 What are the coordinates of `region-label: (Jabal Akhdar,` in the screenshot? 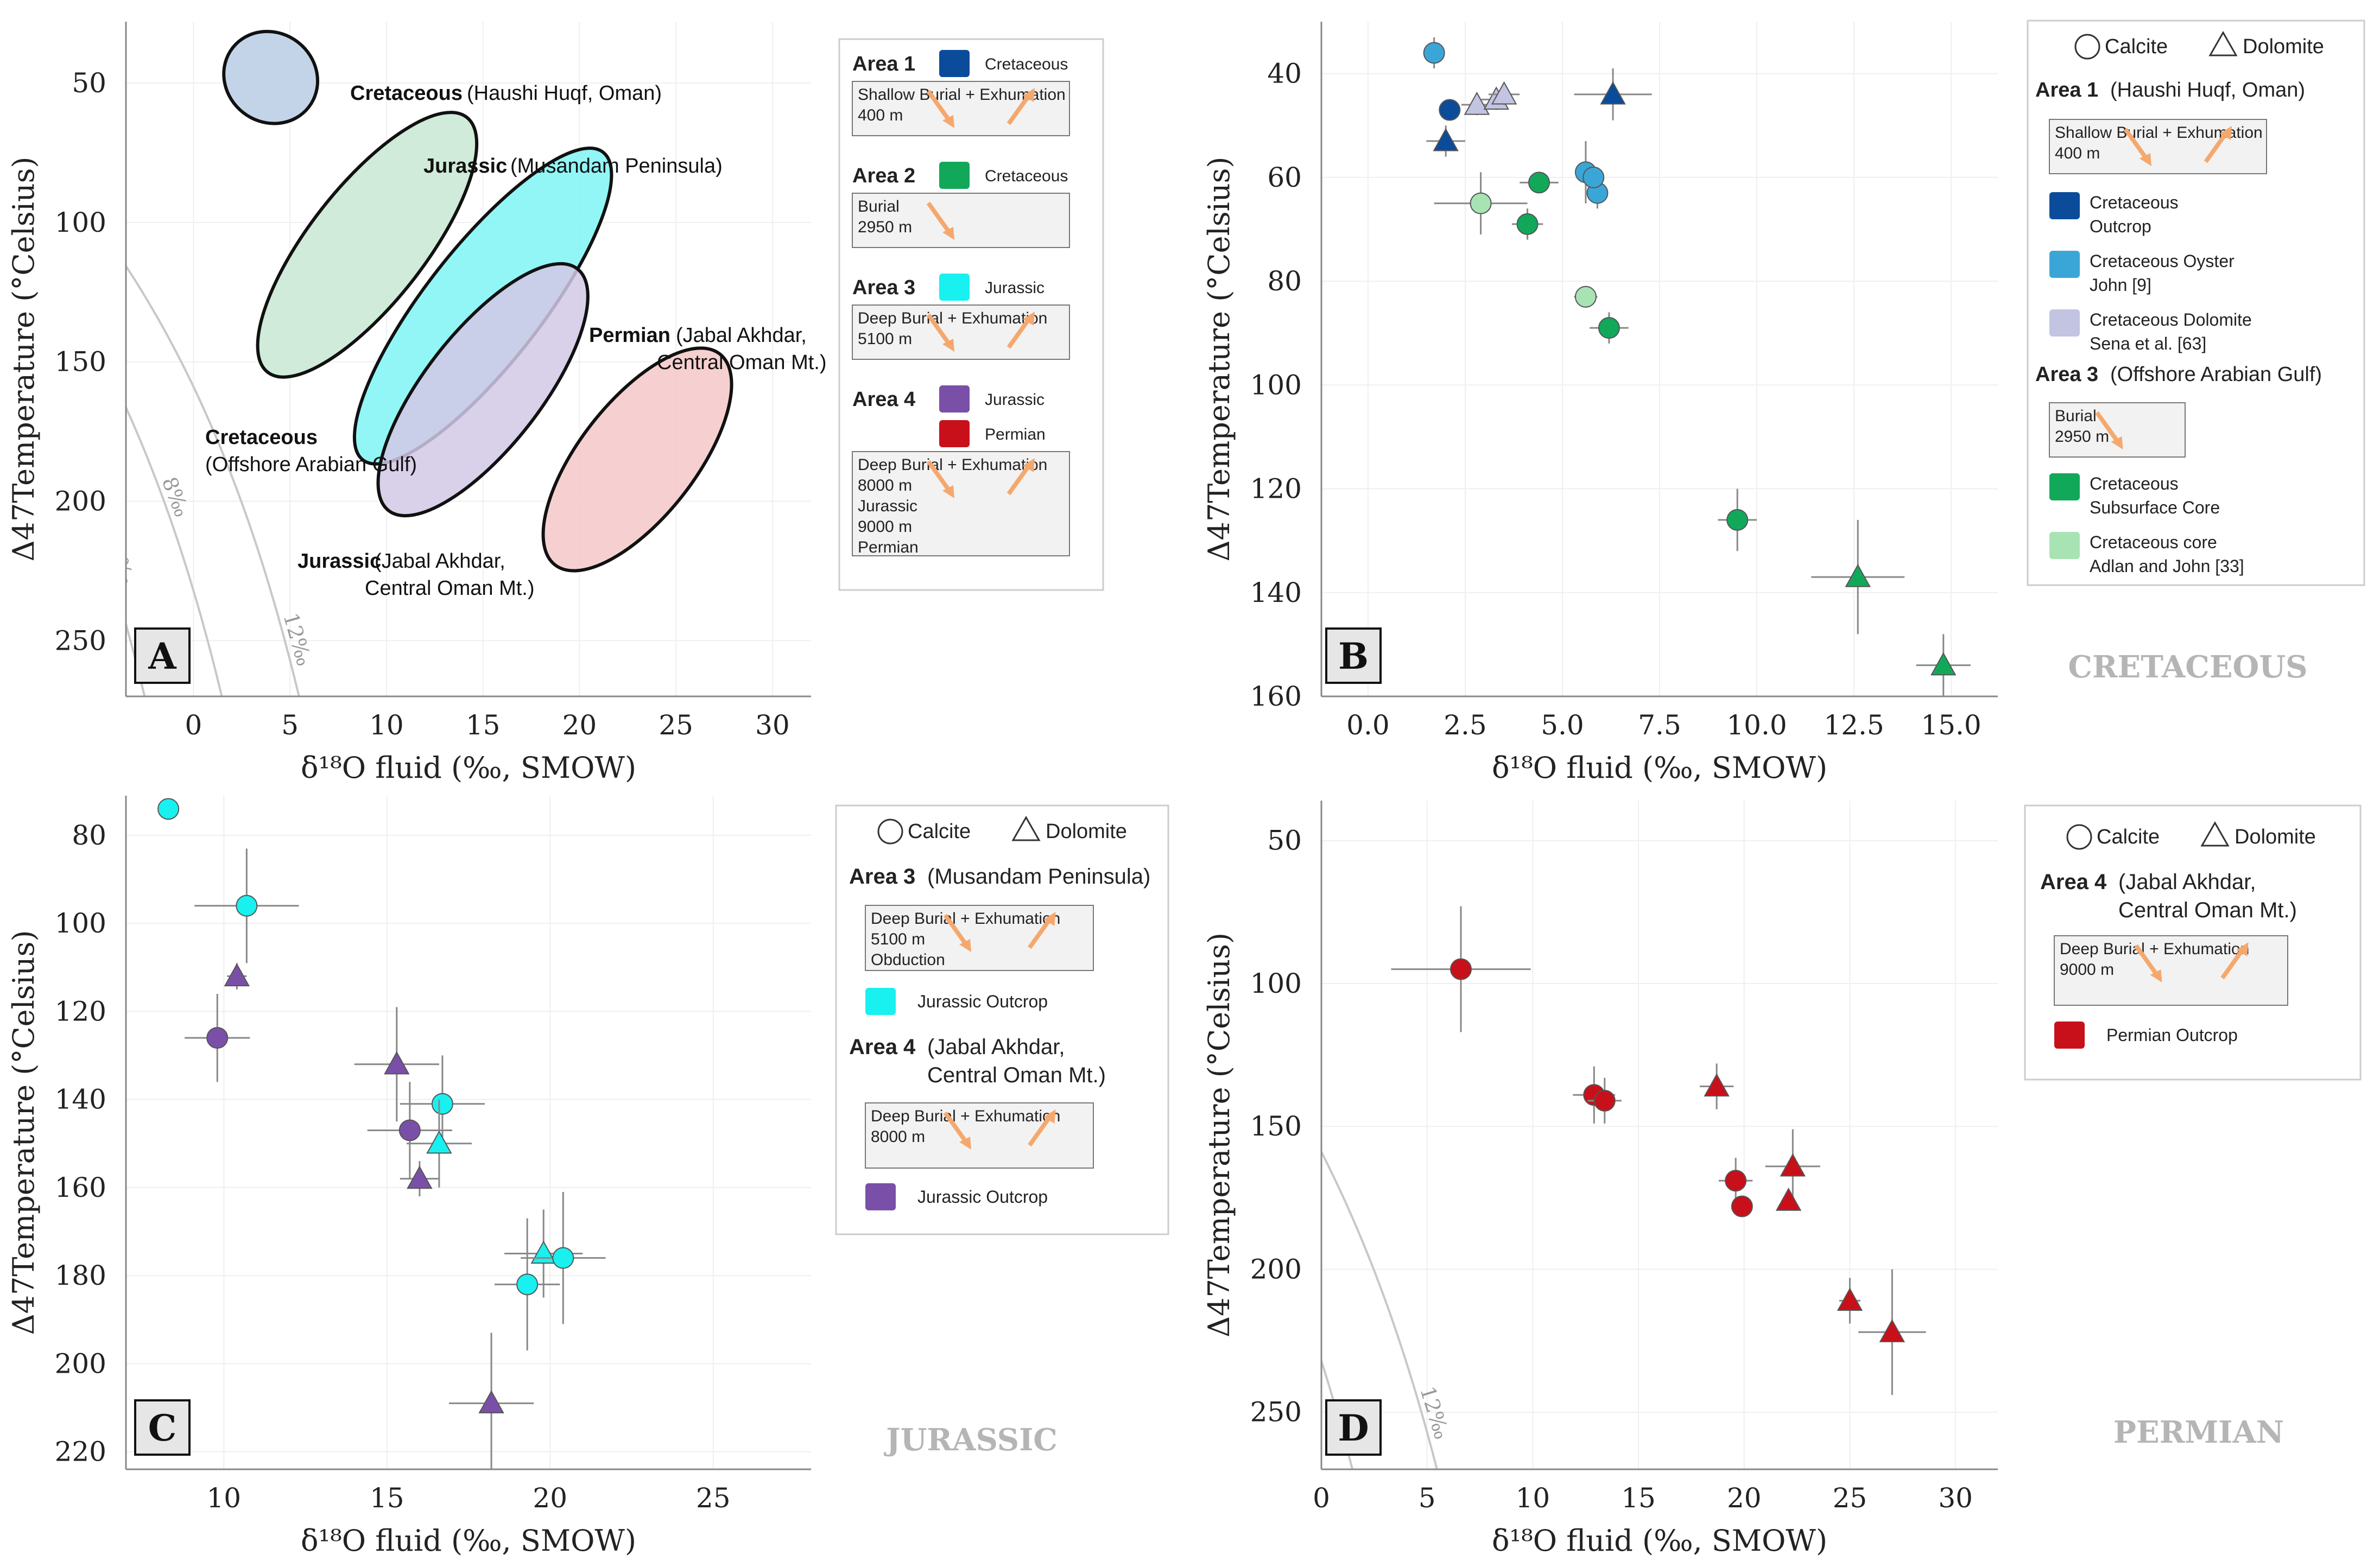 It's located at (440, 561).